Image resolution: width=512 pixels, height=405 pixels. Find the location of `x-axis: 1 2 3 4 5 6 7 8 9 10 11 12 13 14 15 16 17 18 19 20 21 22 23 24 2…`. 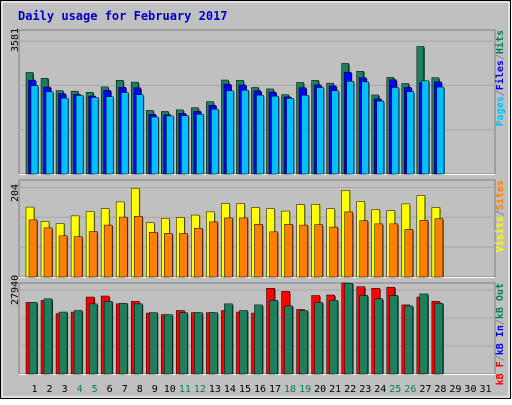

x-axis: 1 2 3 4 5 6 7 8 9 10 11 12 13 14 15 16 17 18 19 20 21 22 23 24 2… is located at coordinates (262, 389).